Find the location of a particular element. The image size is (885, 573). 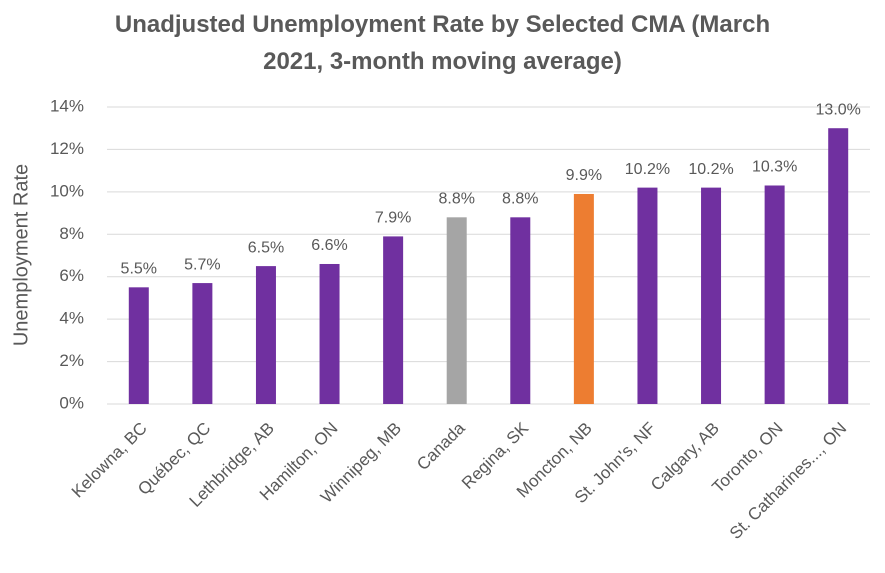

data-label: 5.7% is located at coordinates (202, 264).